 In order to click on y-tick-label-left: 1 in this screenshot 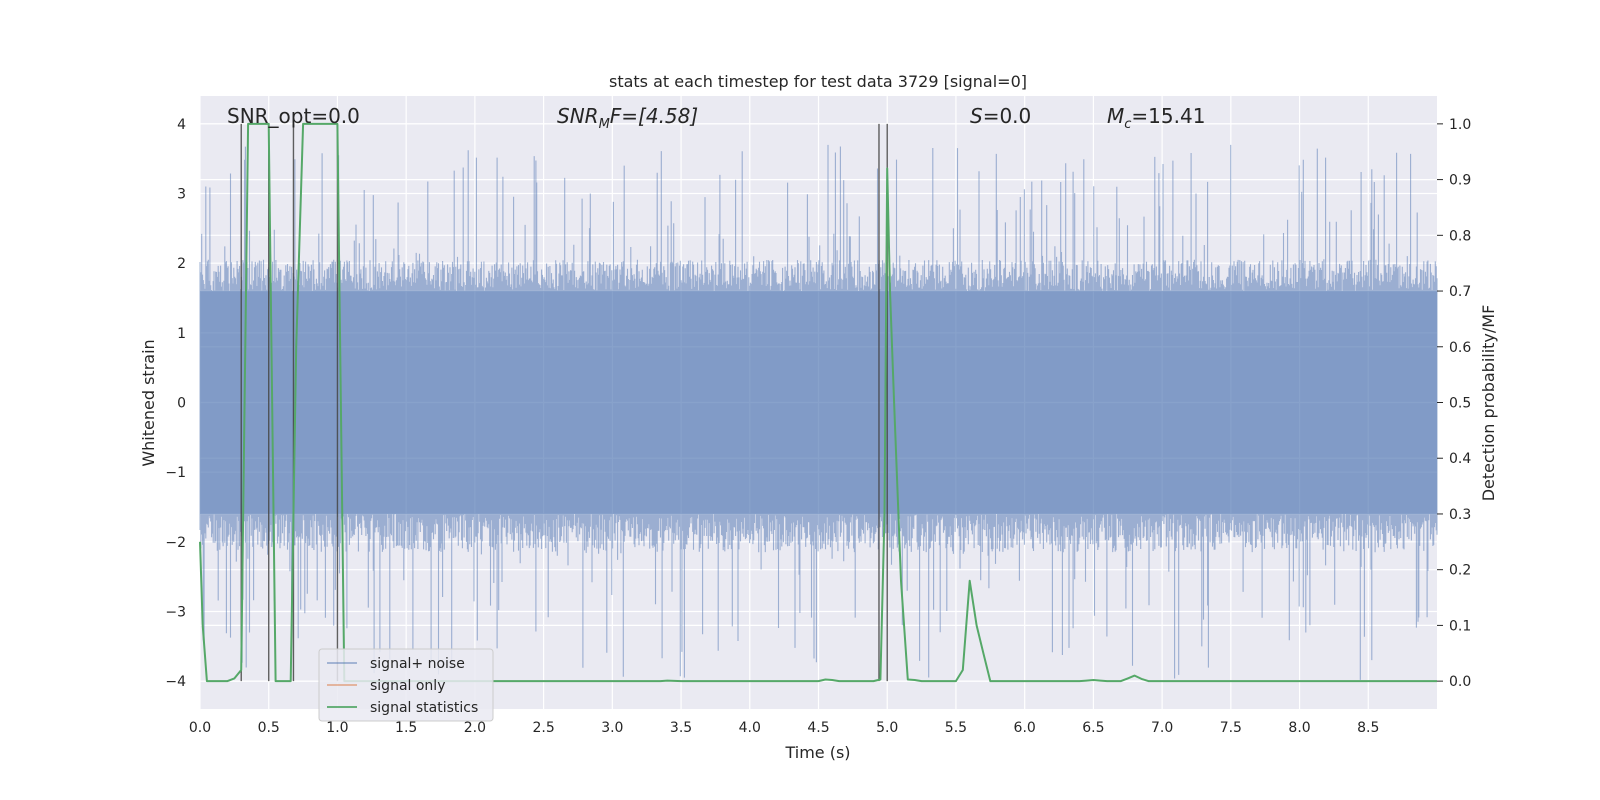, I will do `click(181, 334)`.